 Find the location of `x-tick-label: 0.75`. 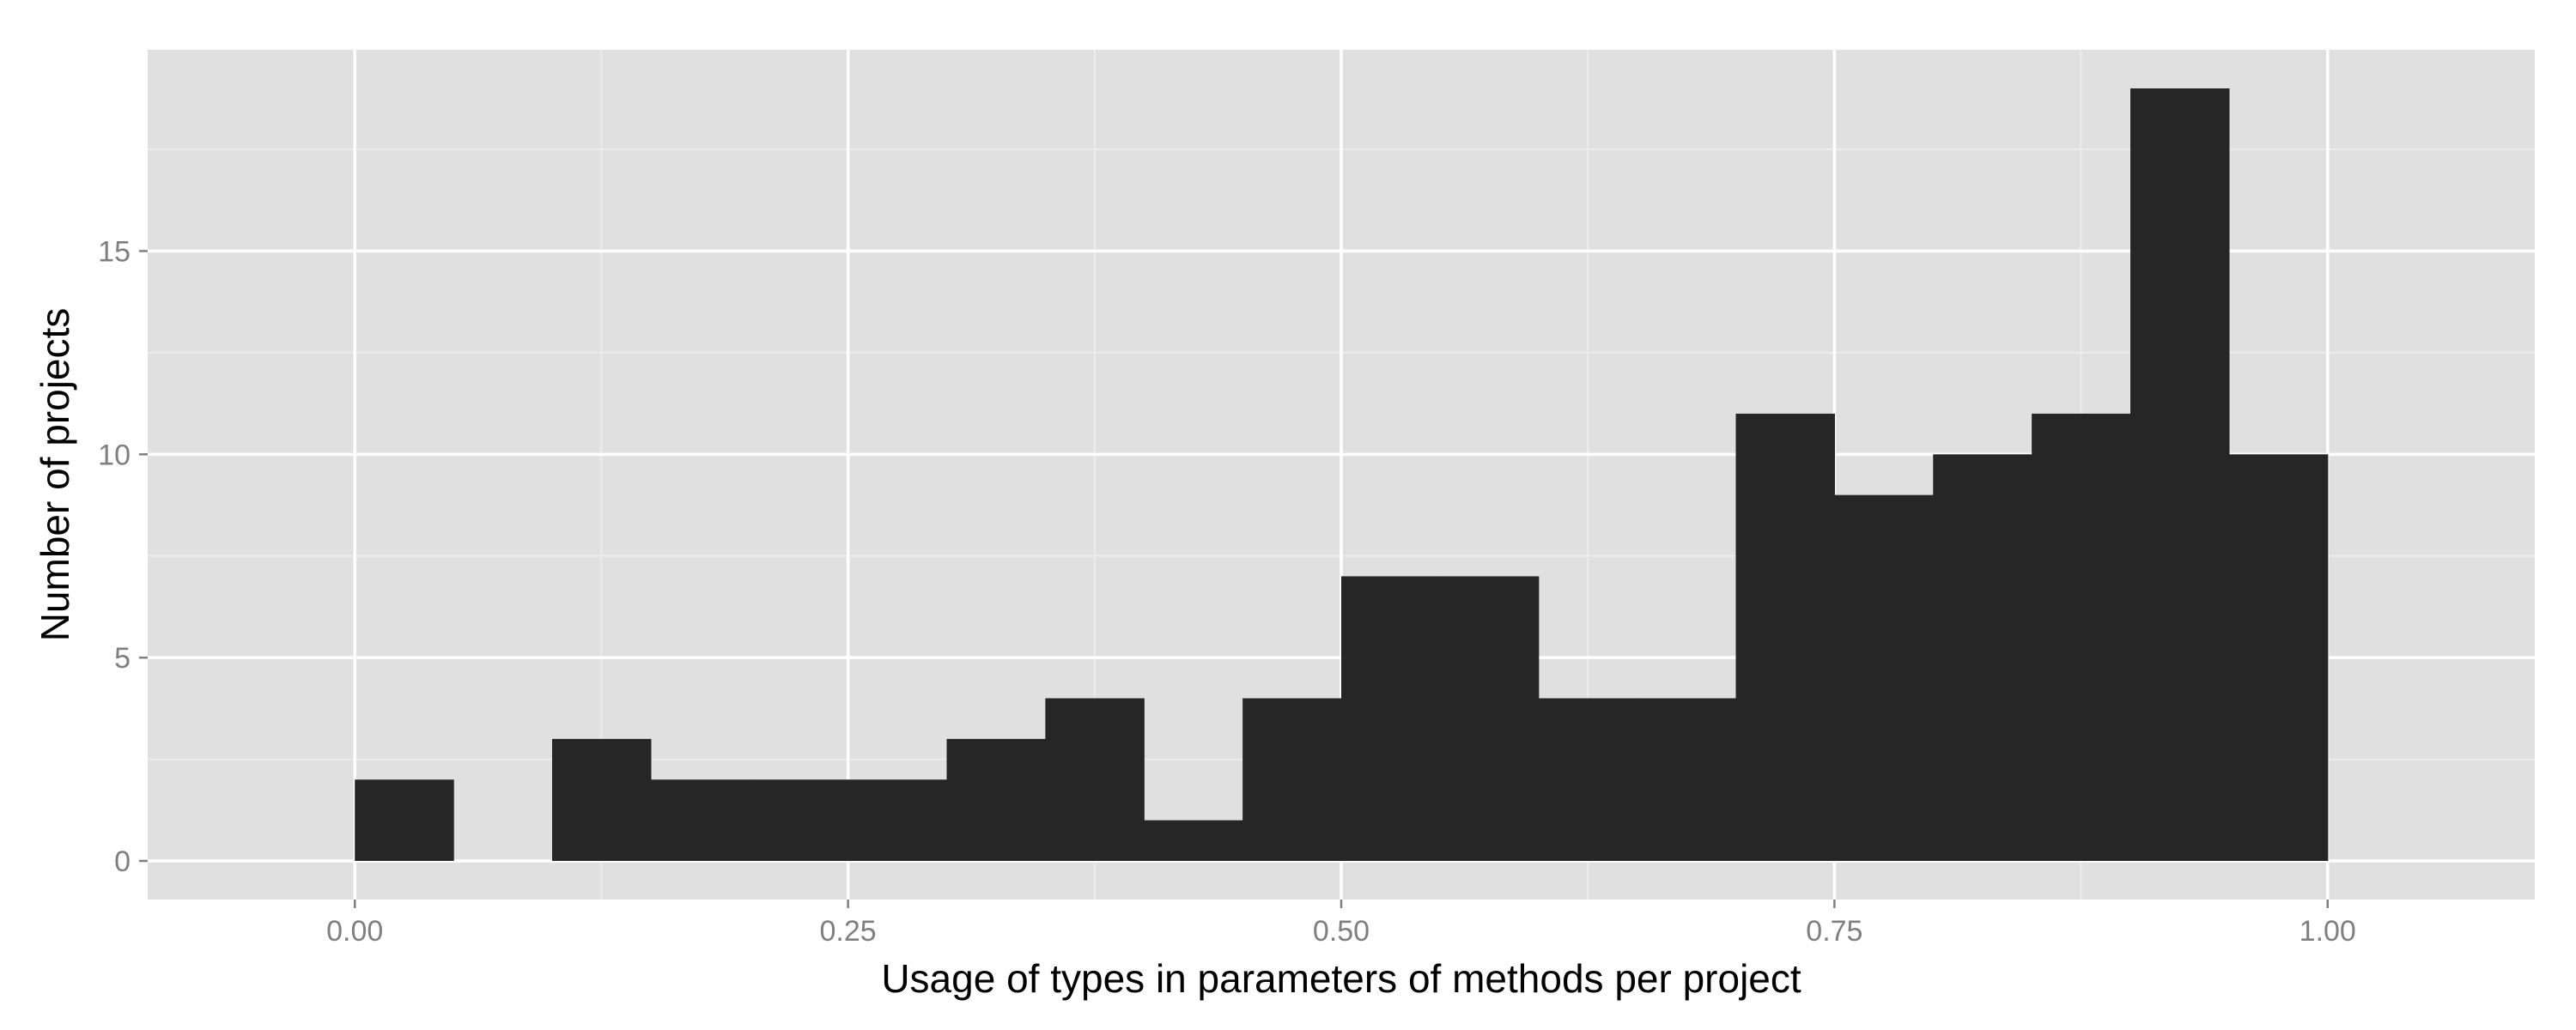

x-tick-label: 0.75 is located at coordinates (1834, 931).